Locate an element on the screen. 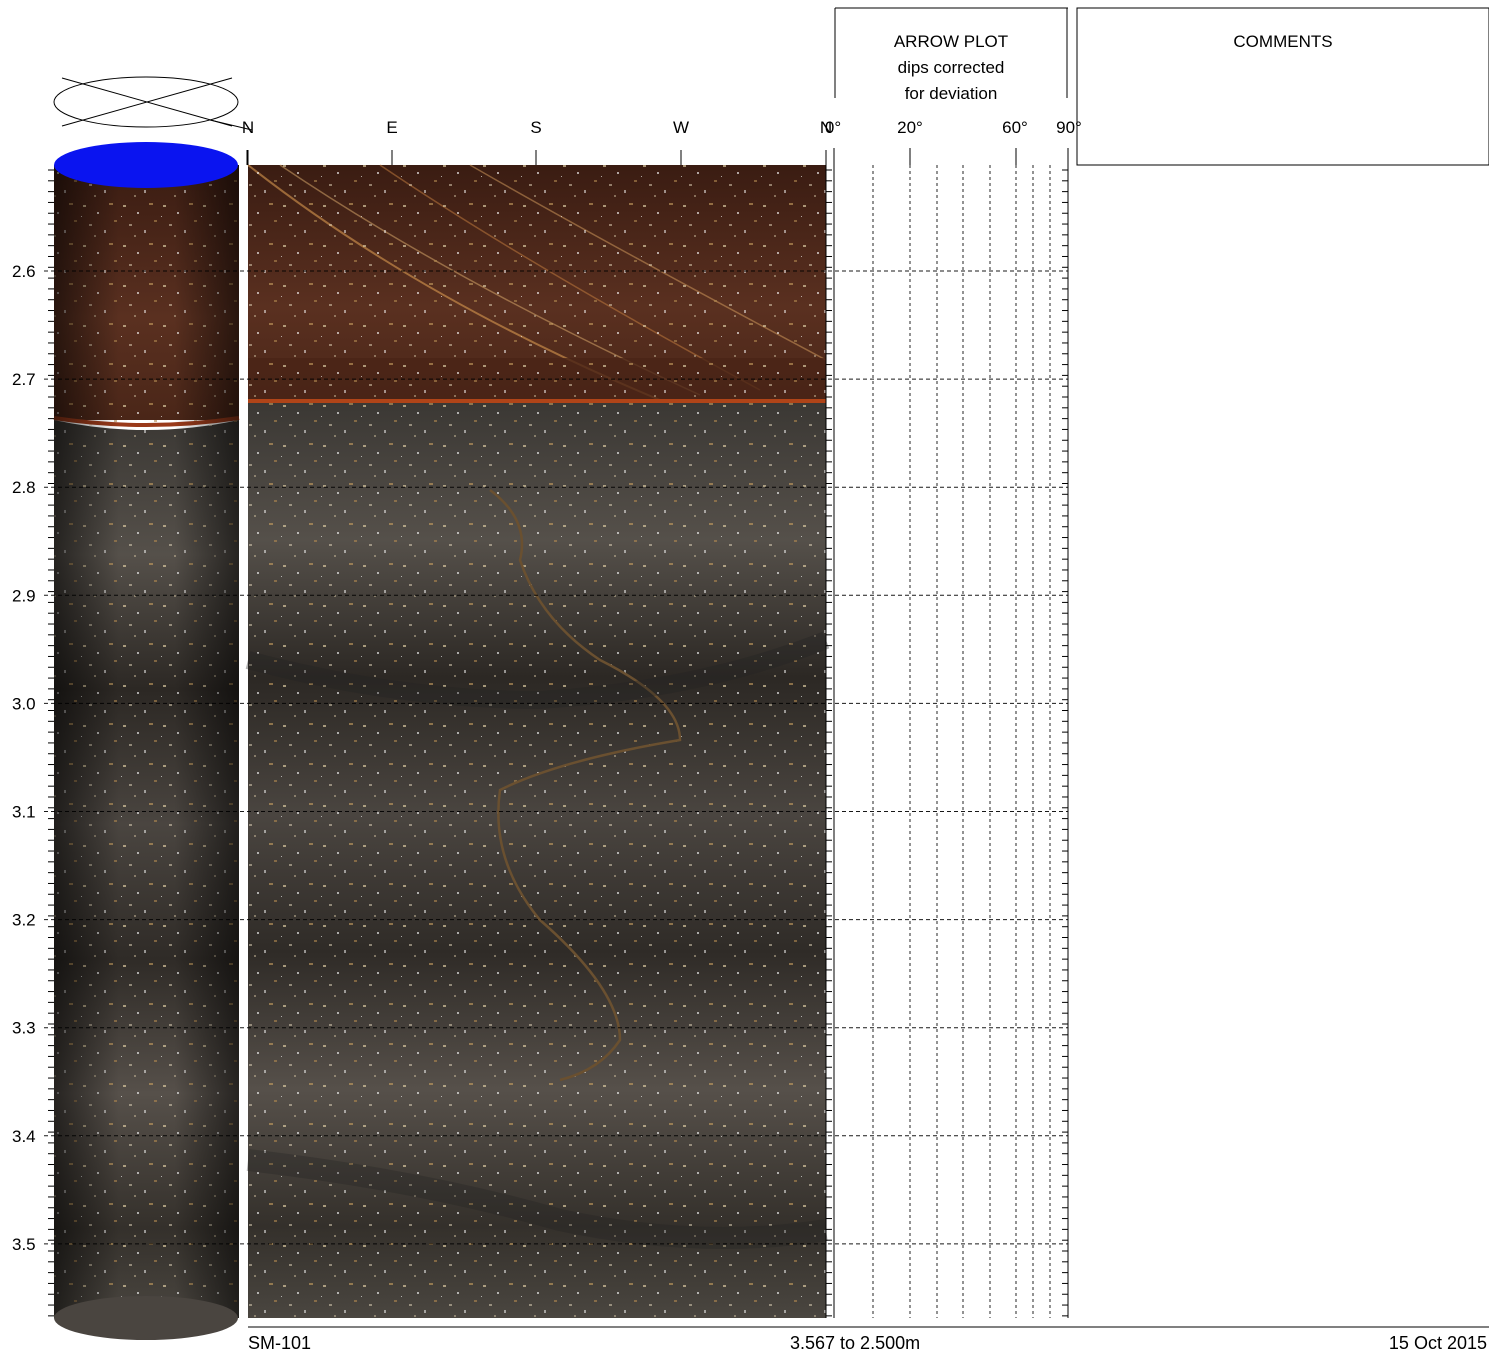 The width and height of the screenshot is (1489, 1354). hole-id: SM-101 is located at coordinates (280, 1343).